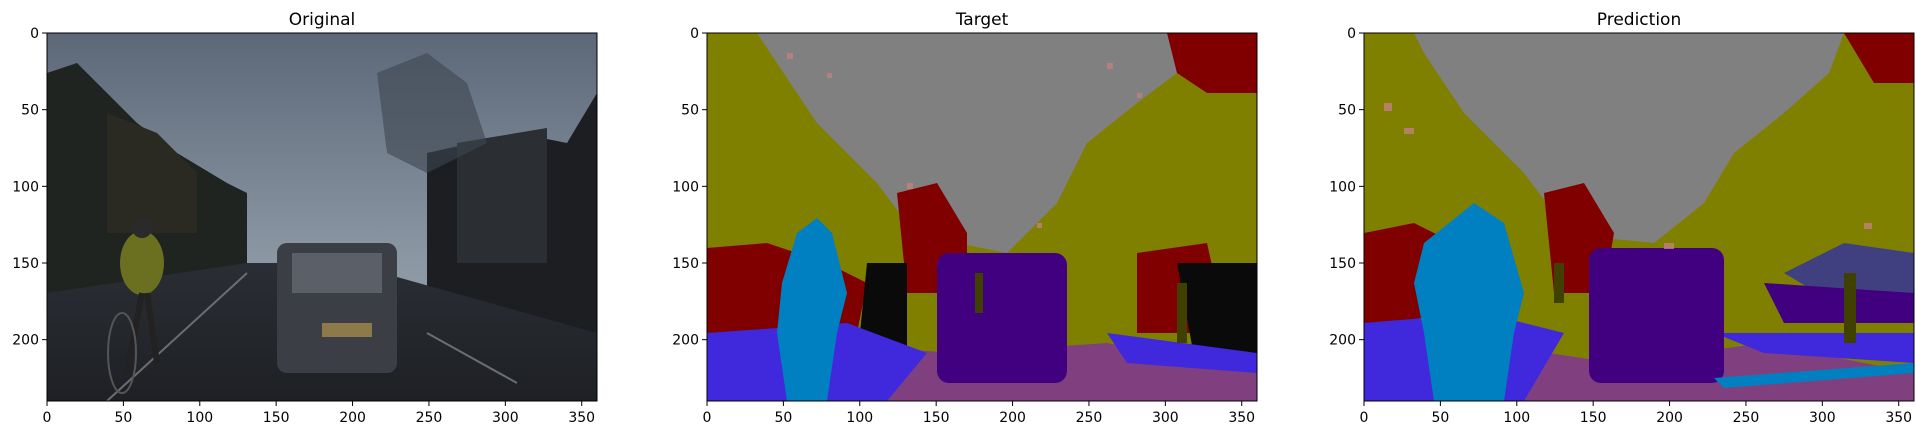 Image resolution: width=1916 pixels, height=430 pixels. I want to click on panel-title-0: Original, so click(322, 20).